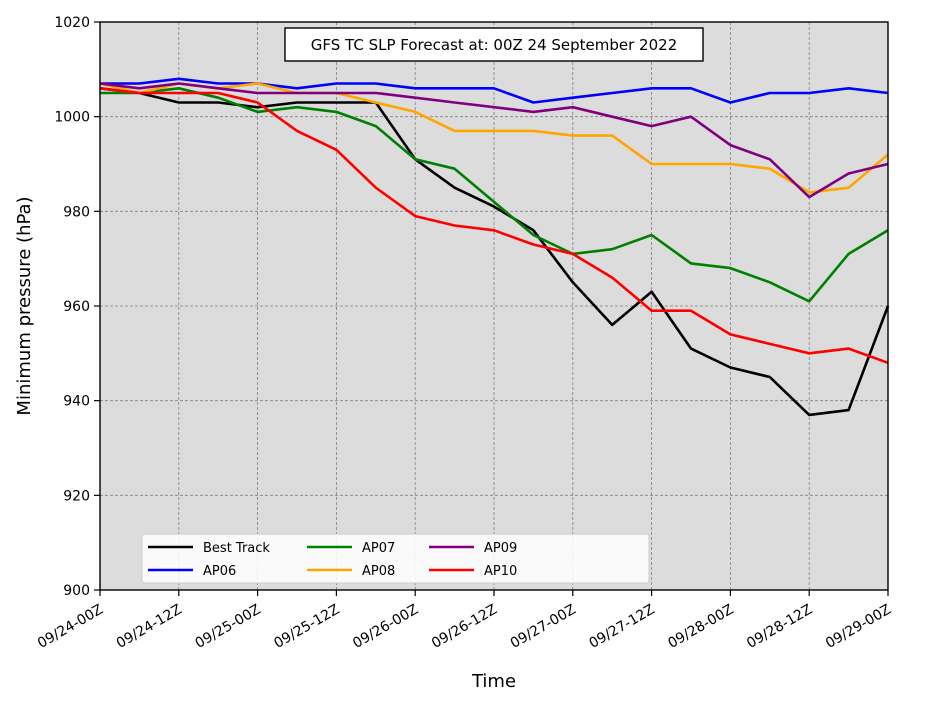 This screenshot has width=944, height=707. I want to click on legend-label-ap08: AP08, so click(378, 571).